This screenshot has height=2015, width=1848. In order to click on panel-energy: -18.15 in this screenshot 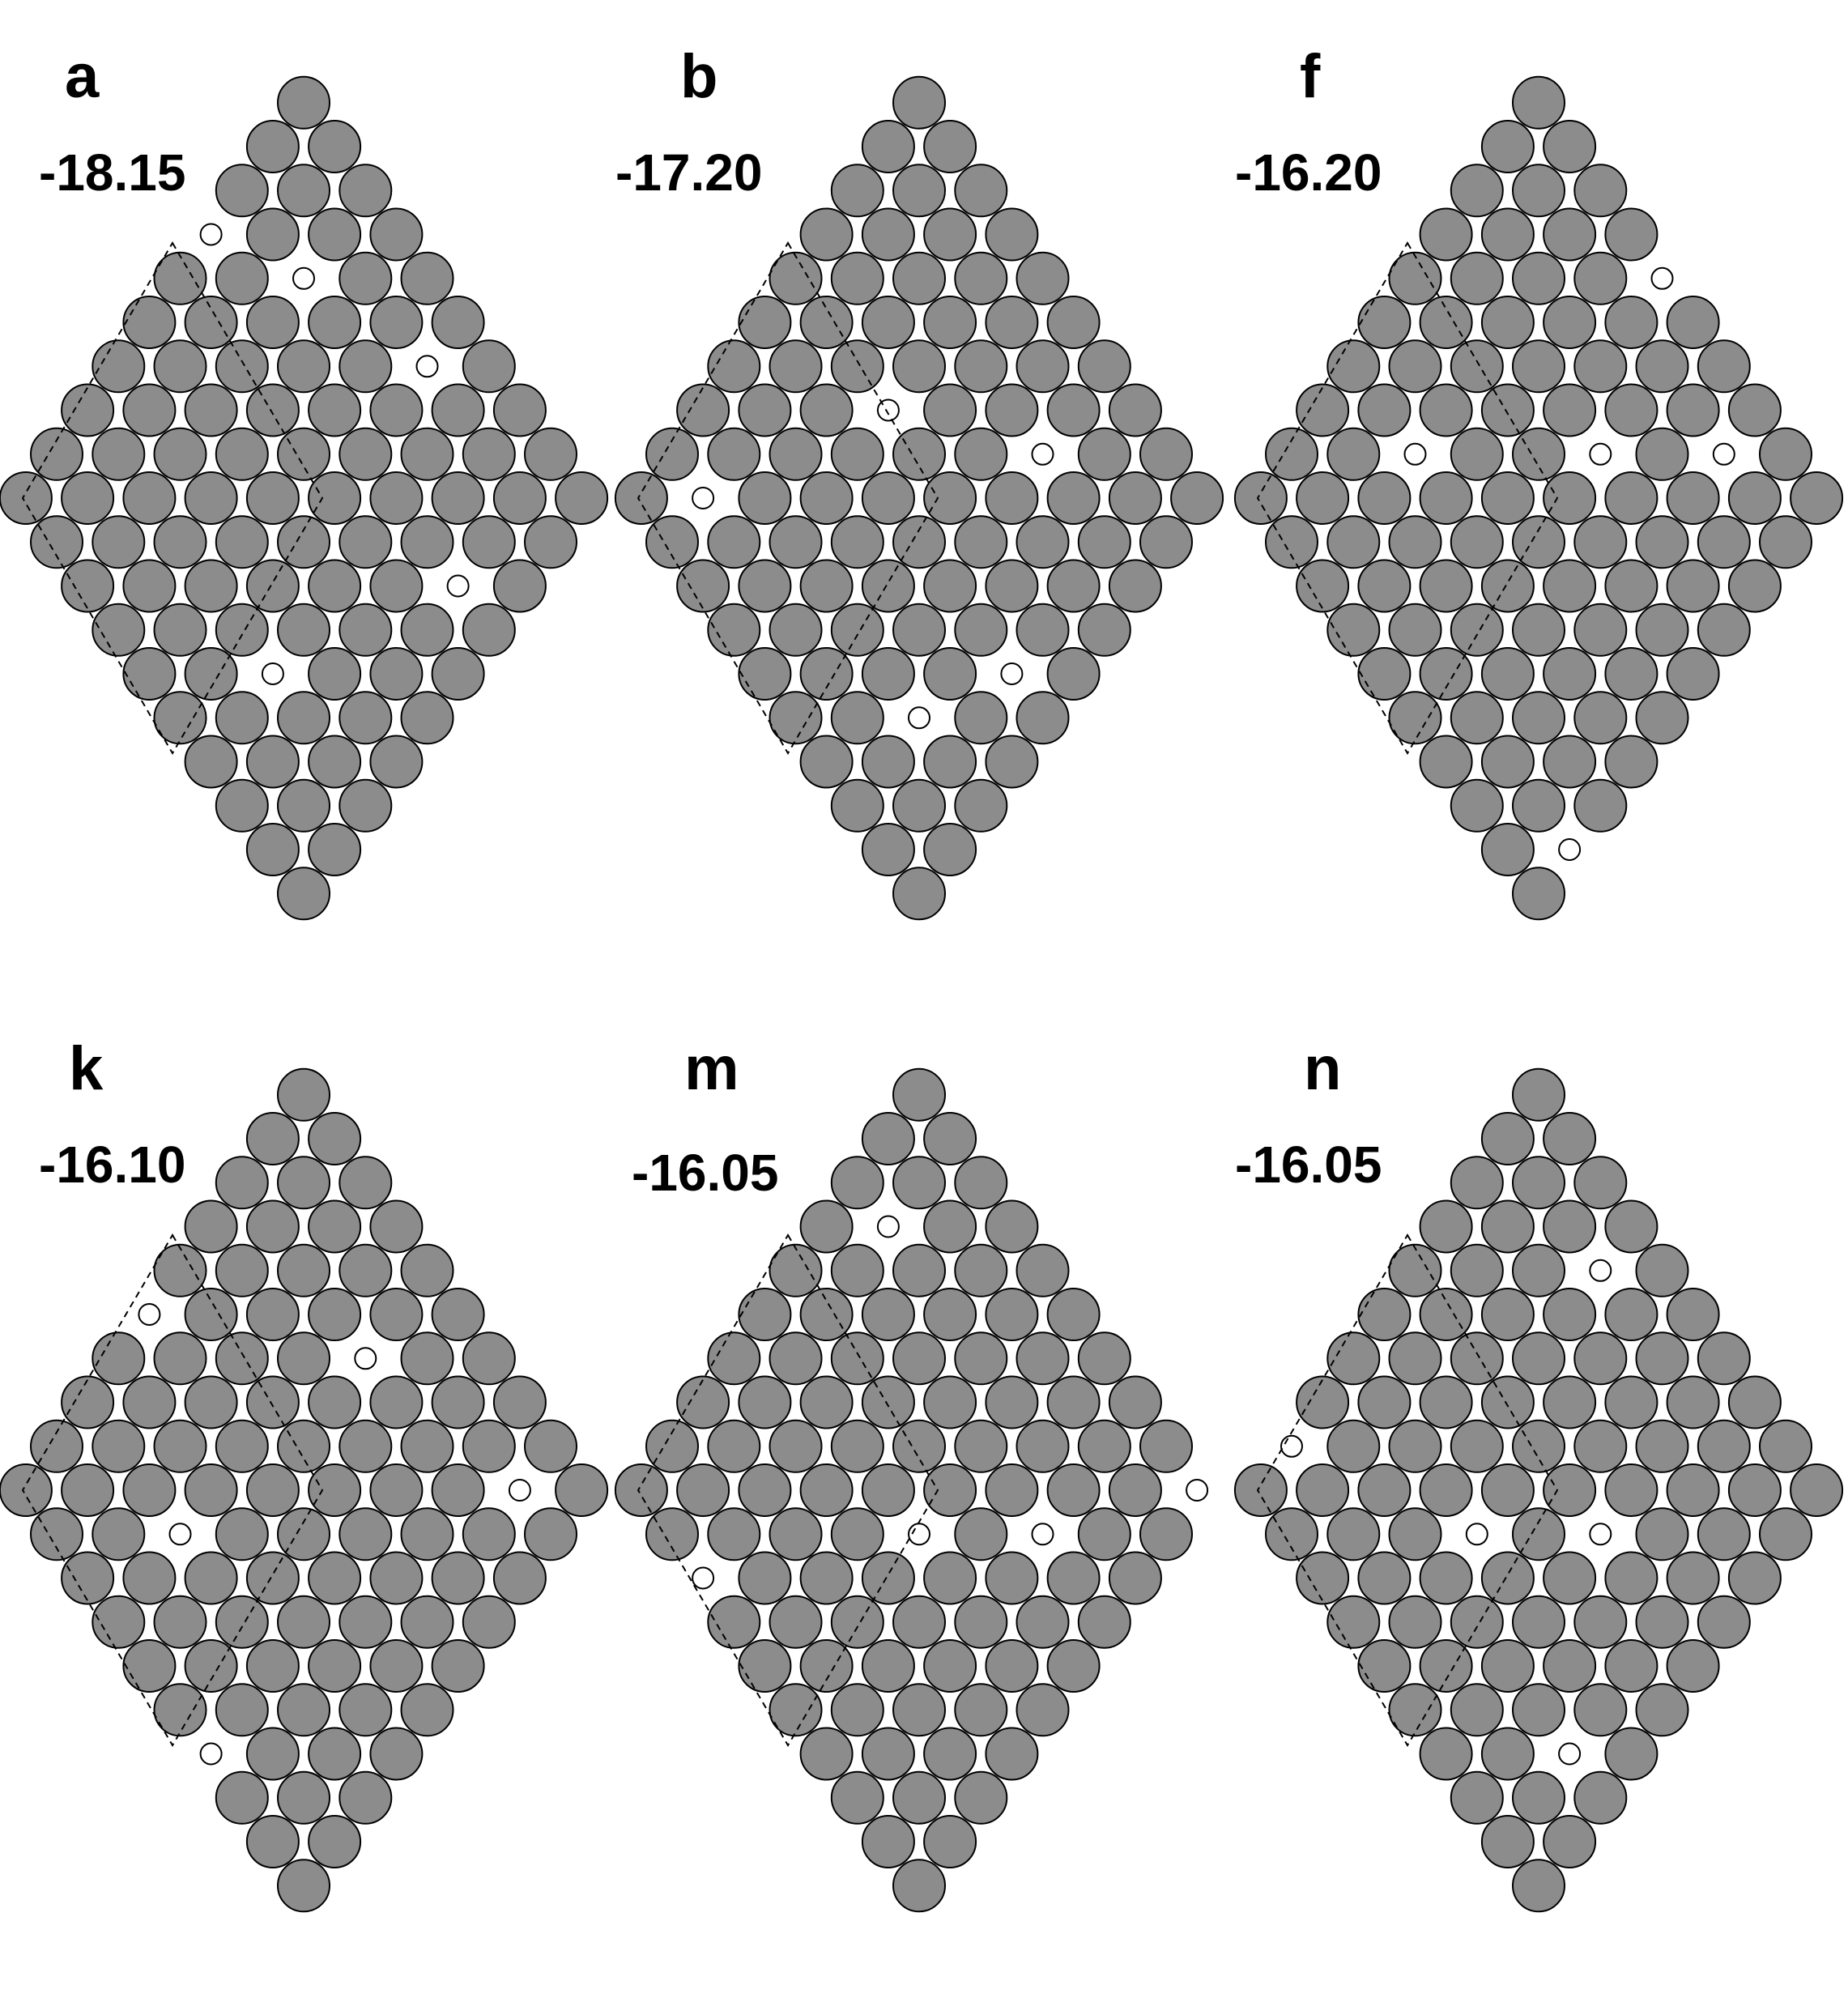, I will do `click(112, 173)`.